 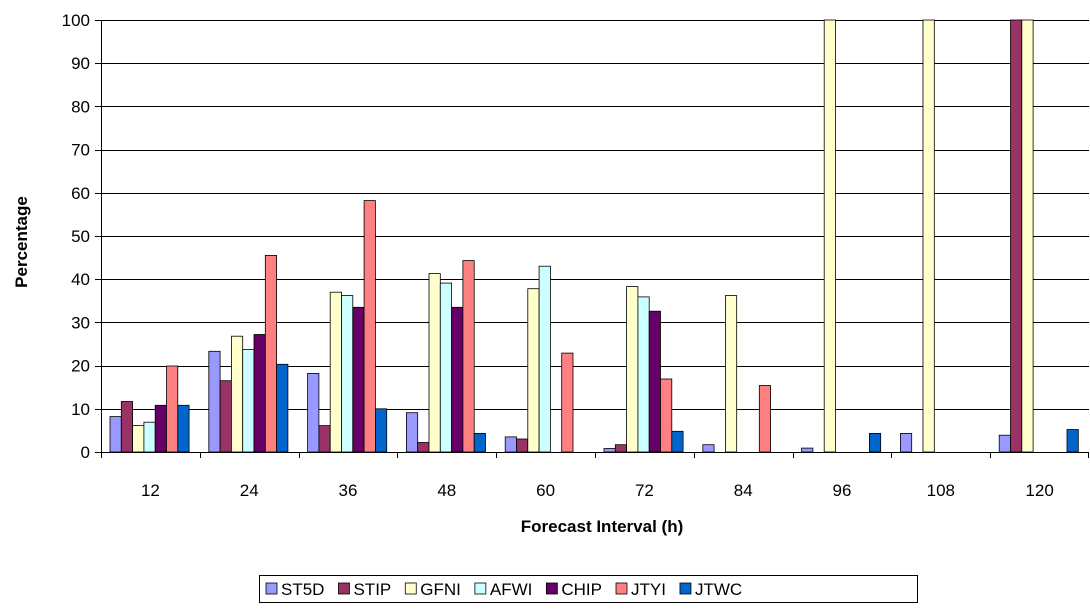 I want to click on x-tick-label: 48, so click(x=446, y=490).